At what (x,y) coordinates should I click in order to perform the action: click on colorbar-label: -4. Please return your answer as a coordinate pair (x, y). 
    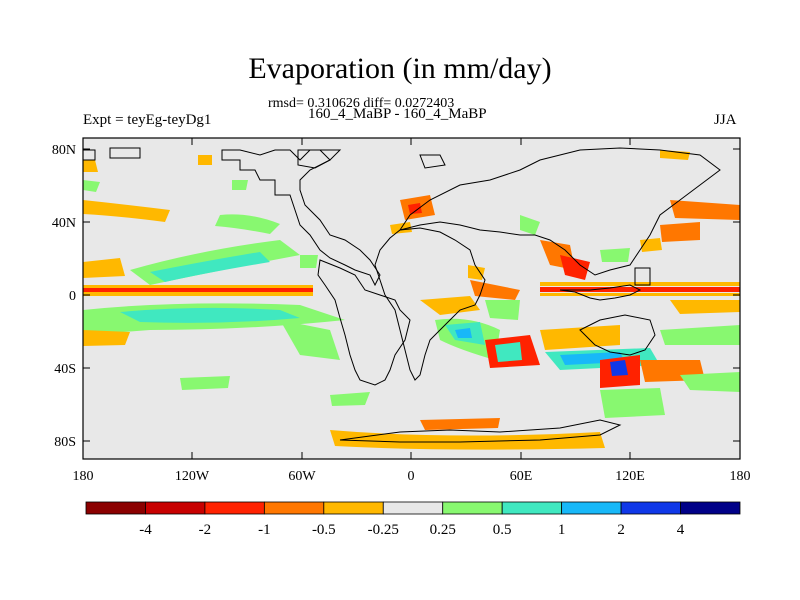
    Looking at the image, I should click on (145, 530).